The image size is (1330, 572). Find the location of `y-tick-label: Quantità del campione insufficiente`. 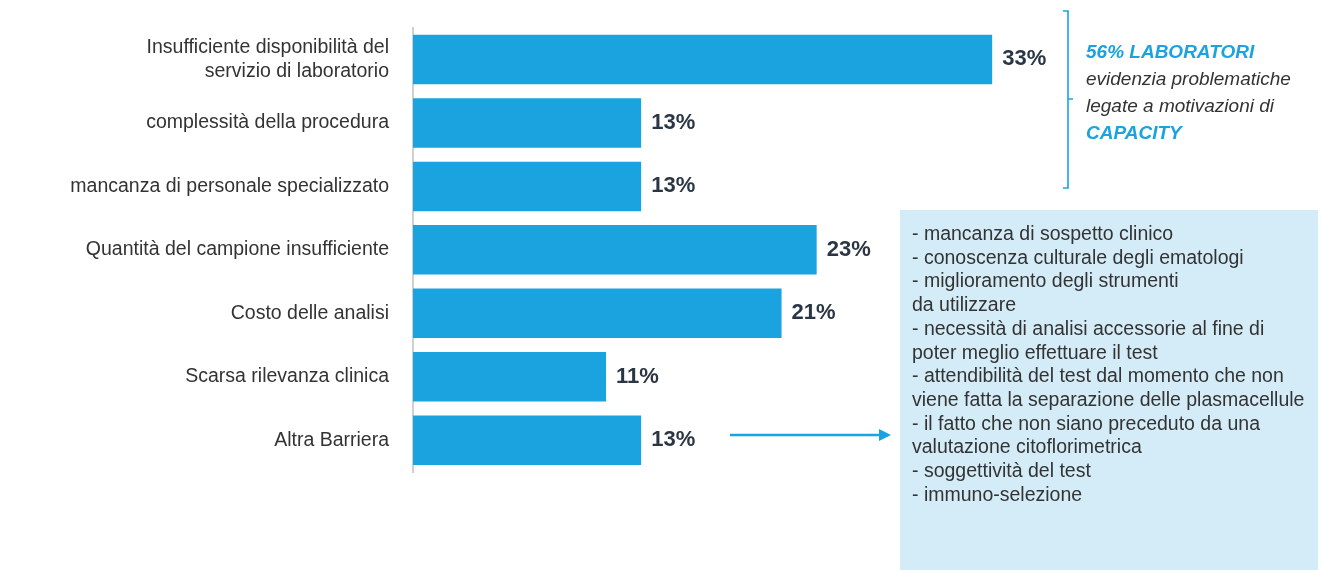

y-tick-label: Quantità del campione insufficiente is located at coordinates (237, 248).